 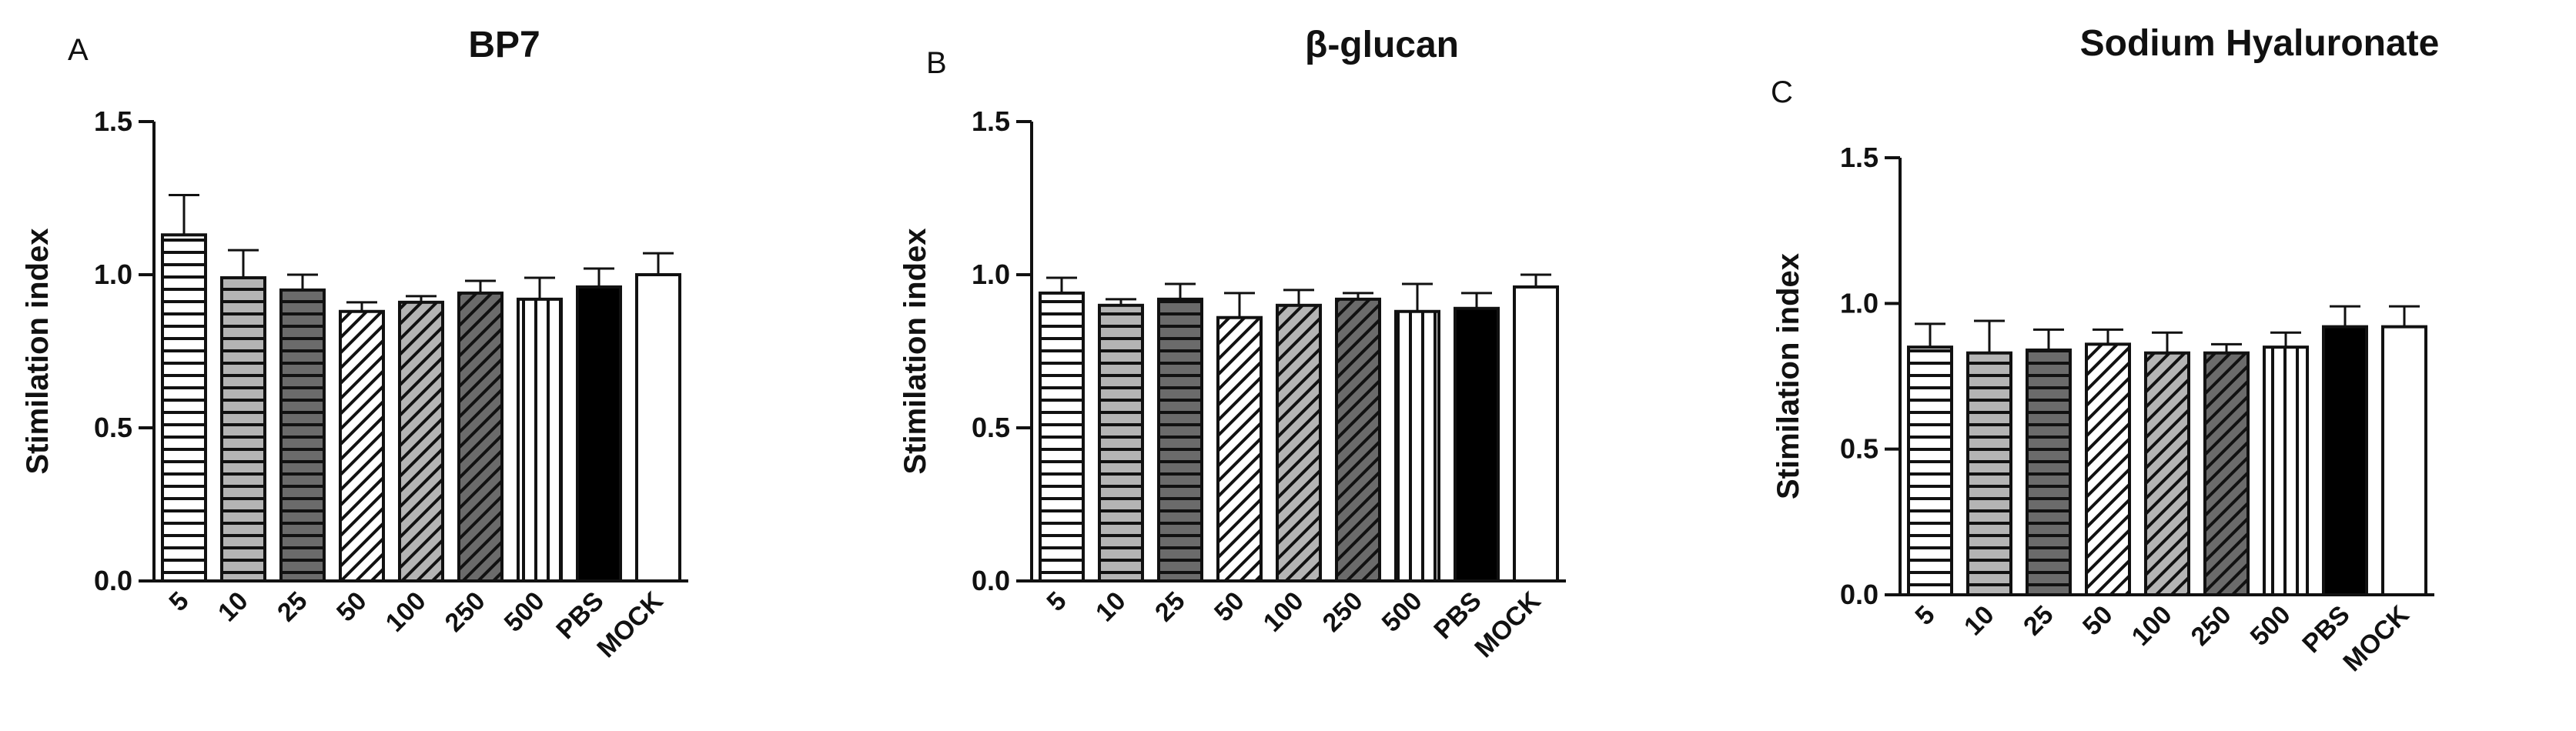 I want to click on panel-letter: B, so click(x=937, y=63).